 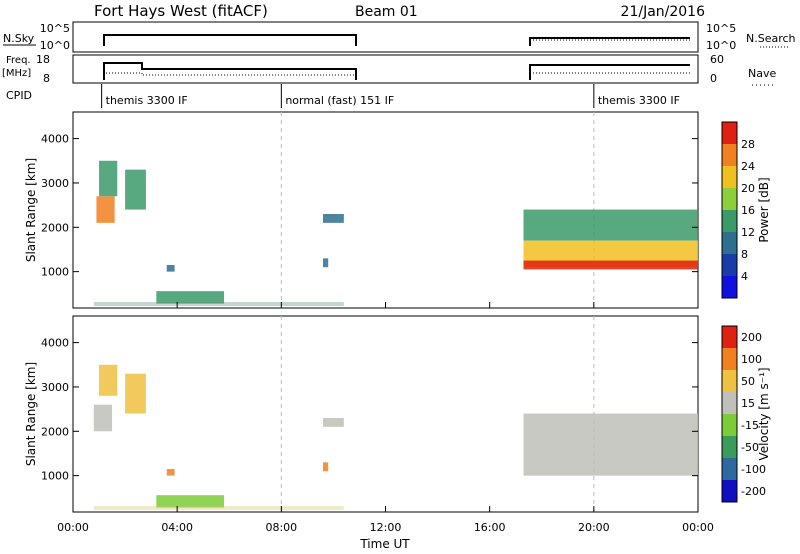 I want to click on colorbar-tick-label: -100, so click(x=753, y=469).